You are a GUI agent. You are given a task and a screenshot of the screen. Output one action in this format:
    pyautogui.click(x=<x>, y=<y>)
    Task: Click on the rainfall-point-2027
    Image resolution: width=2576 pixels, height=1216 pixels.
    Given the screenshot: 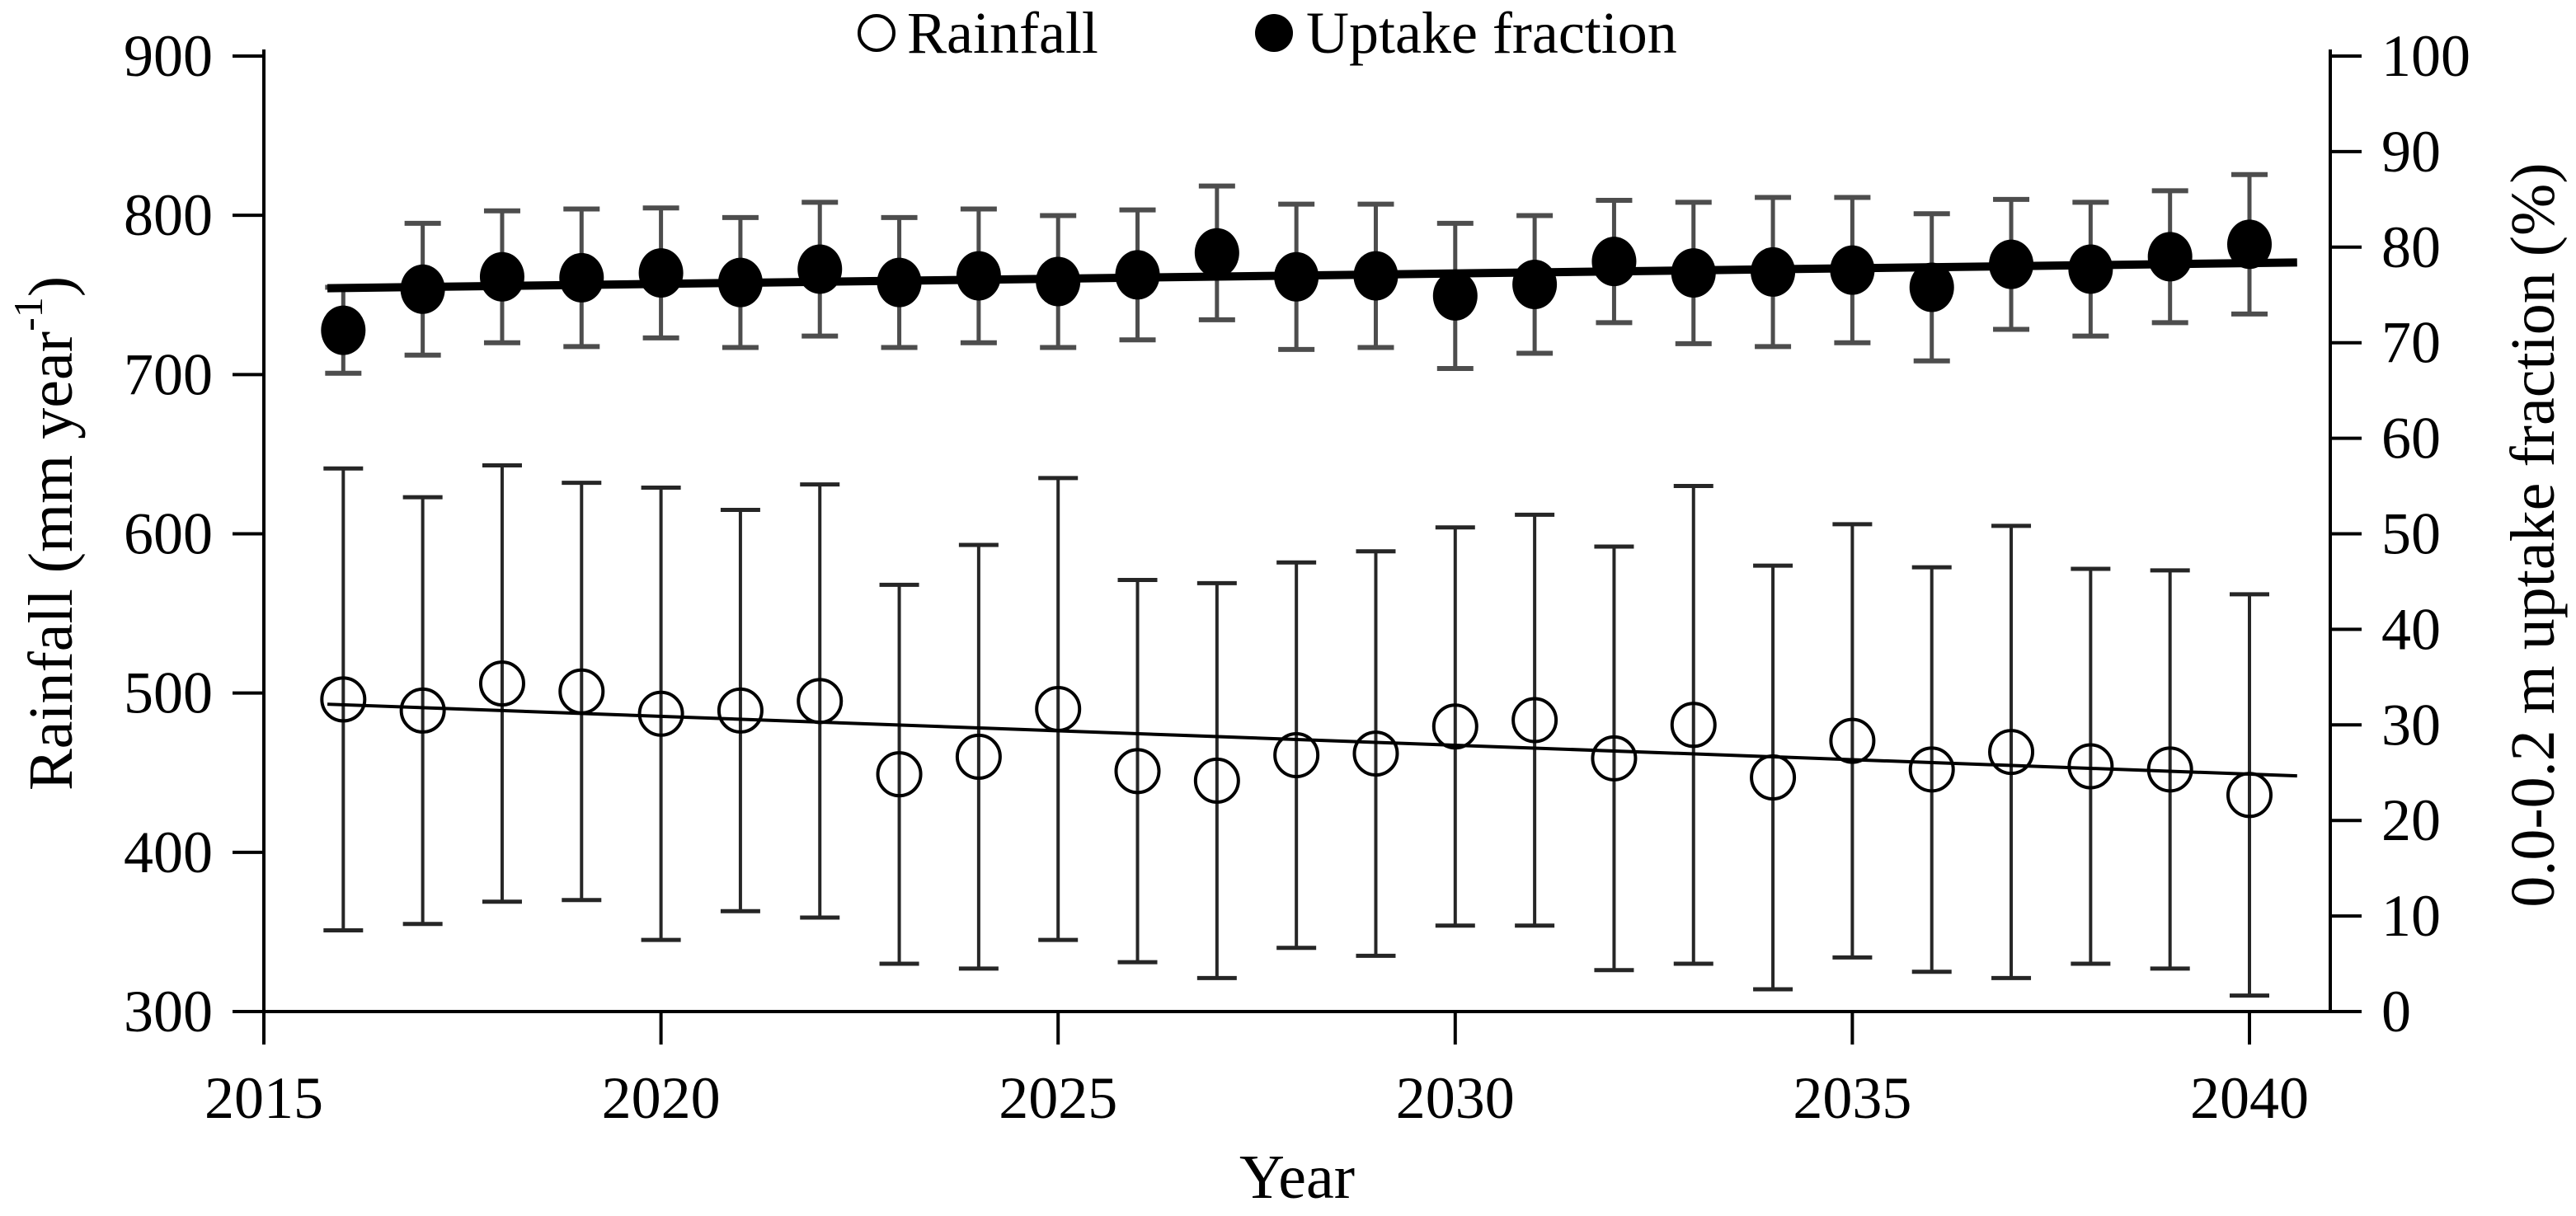 What is the action you would take?
    pyautogui.click(x=1216, y=780)
    